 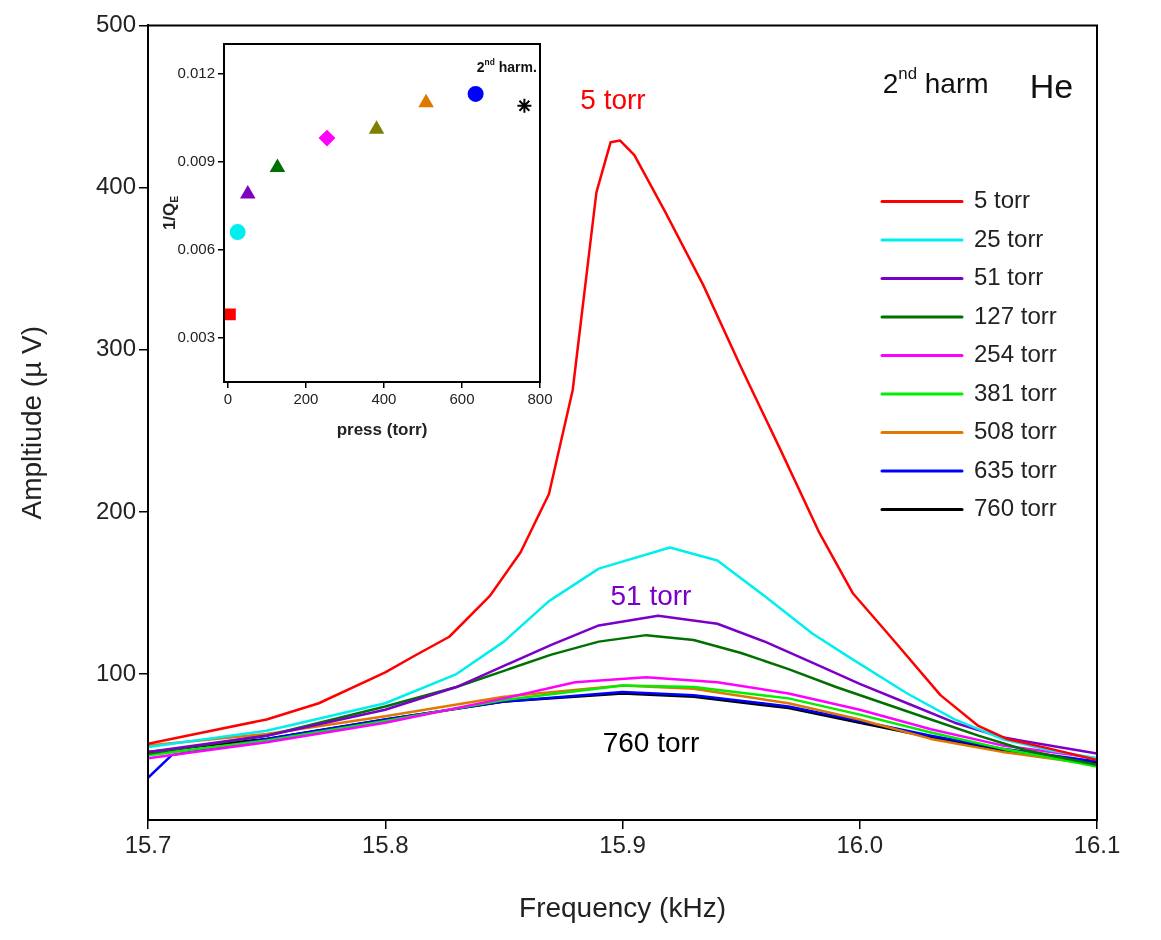 I want to click on x-tick-label: 0, so click(x=228, y=399).